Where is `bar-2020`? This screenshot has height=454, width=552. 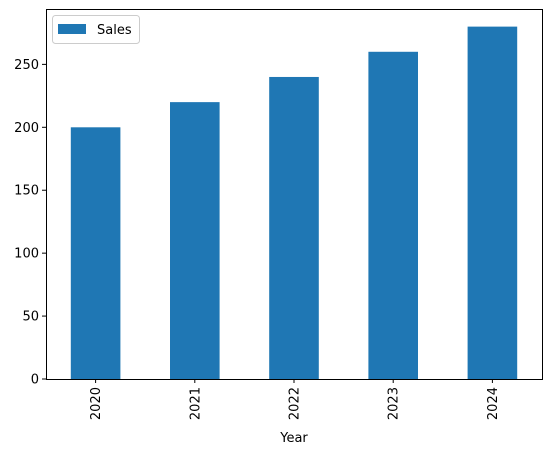
bar-2020 is located at coordinates (95, 253).